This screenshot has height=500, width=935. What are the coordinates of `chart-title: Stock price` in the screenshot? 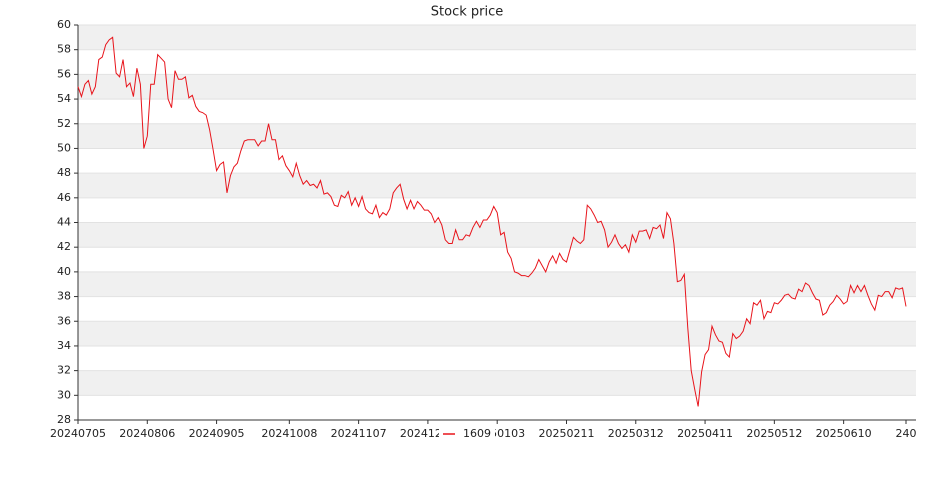 It's located at (467, 12).